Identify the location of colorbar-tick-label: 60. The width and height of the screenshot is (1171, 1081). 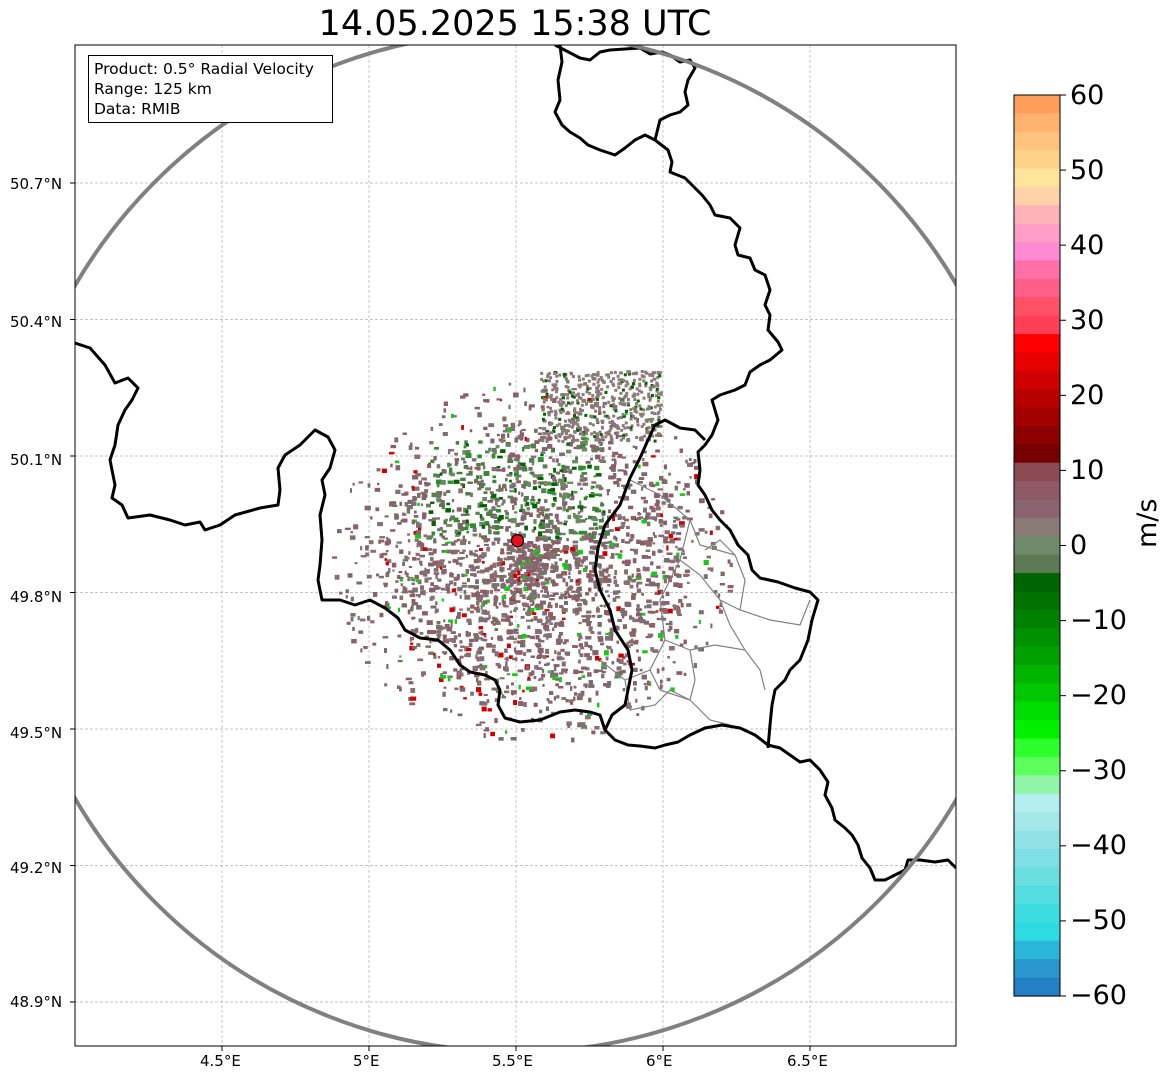
(1087, 95).